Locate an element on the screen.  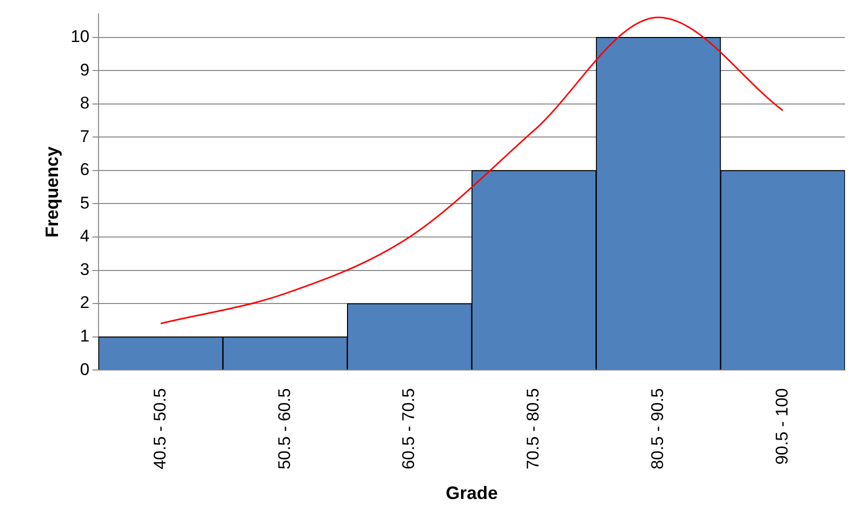
y-tick-label: 1 is located at coordinates (85, 336).